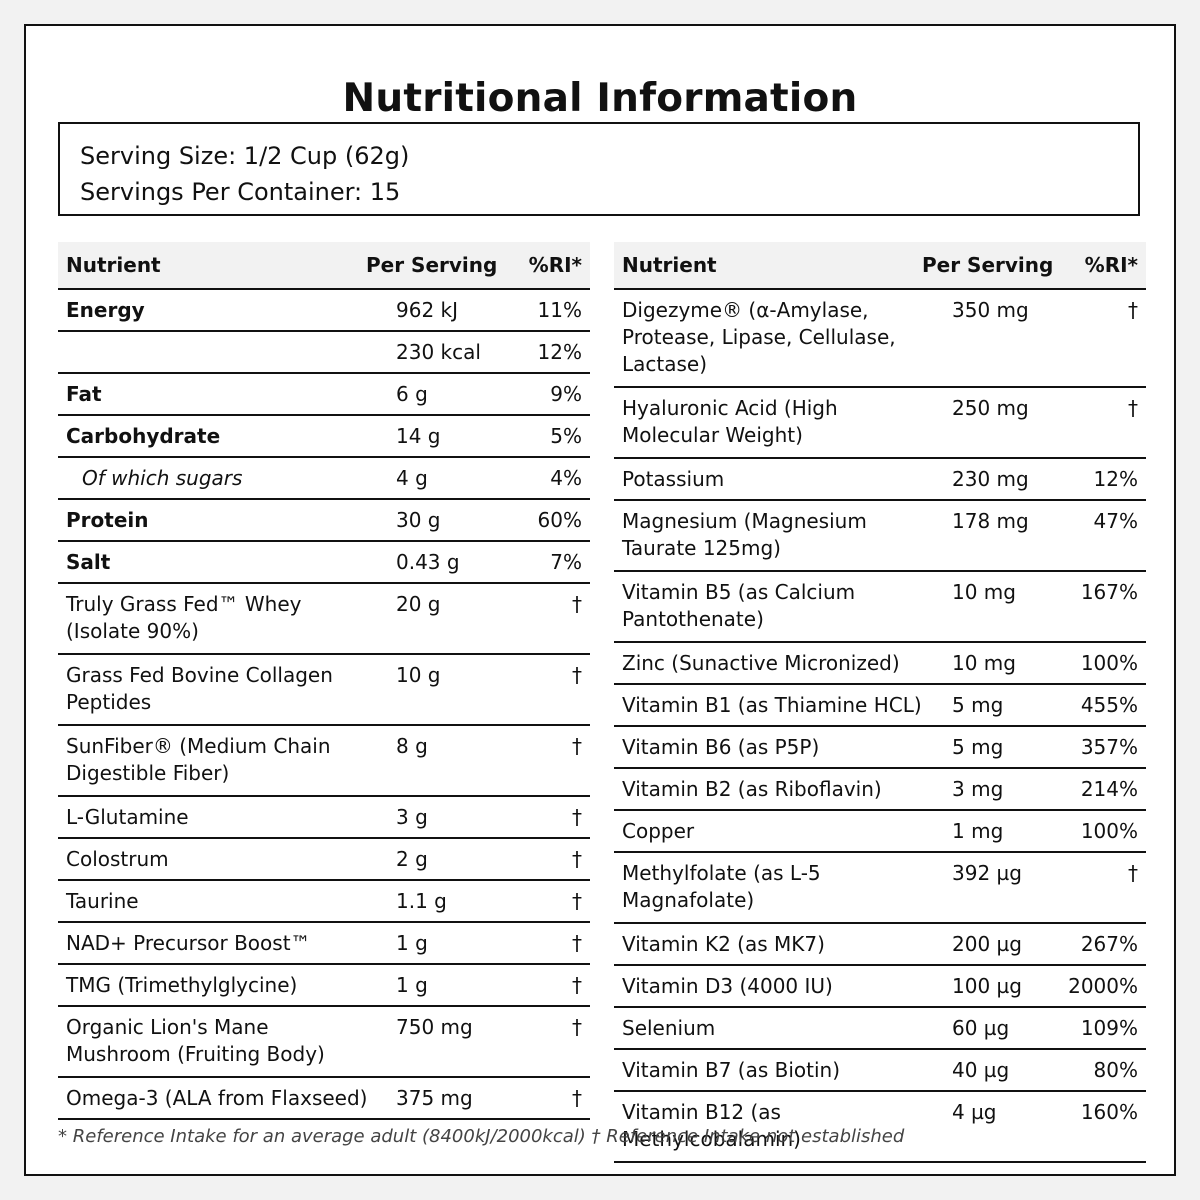  I want to click on nutrient-name: Fat, so click(208, 394).